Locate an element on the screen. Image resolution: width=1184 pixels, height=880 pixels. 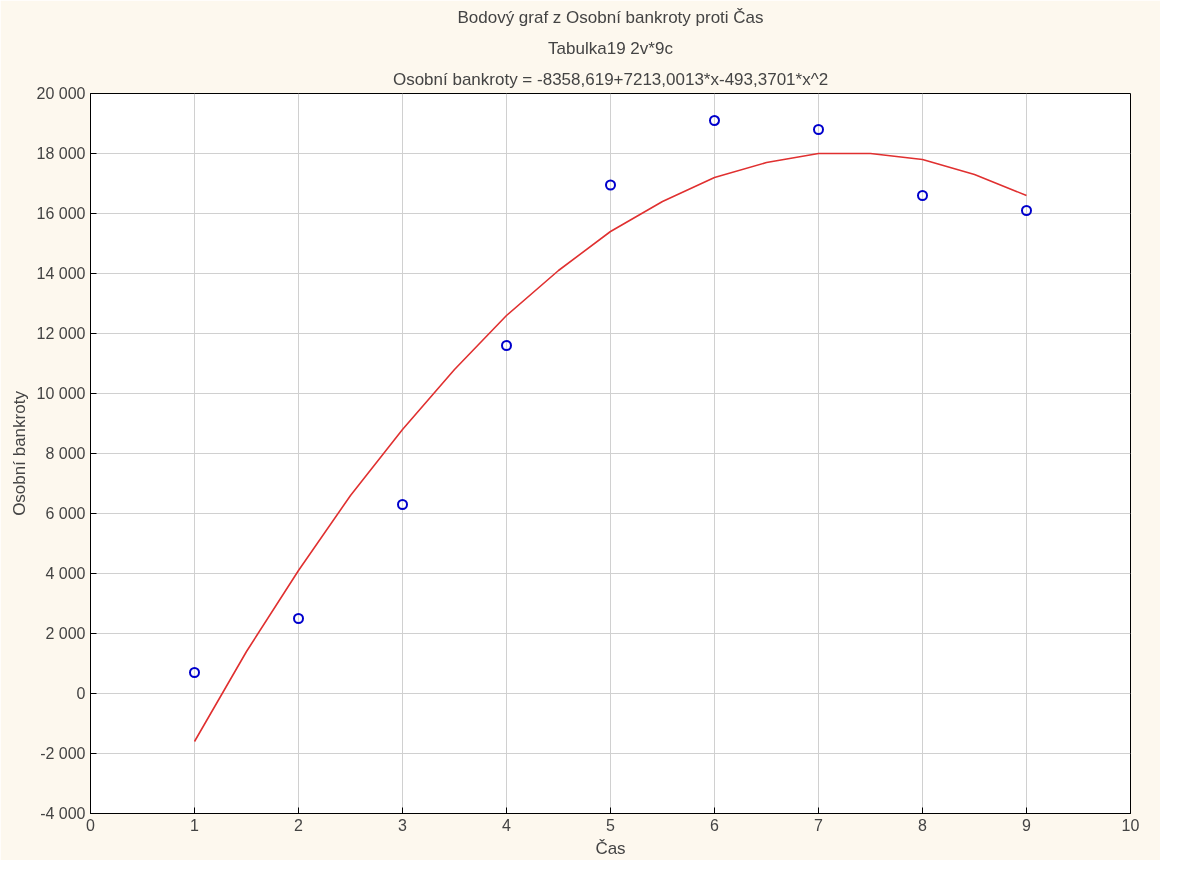
x-tick-label: 3 is located at coordinates (403, 825).